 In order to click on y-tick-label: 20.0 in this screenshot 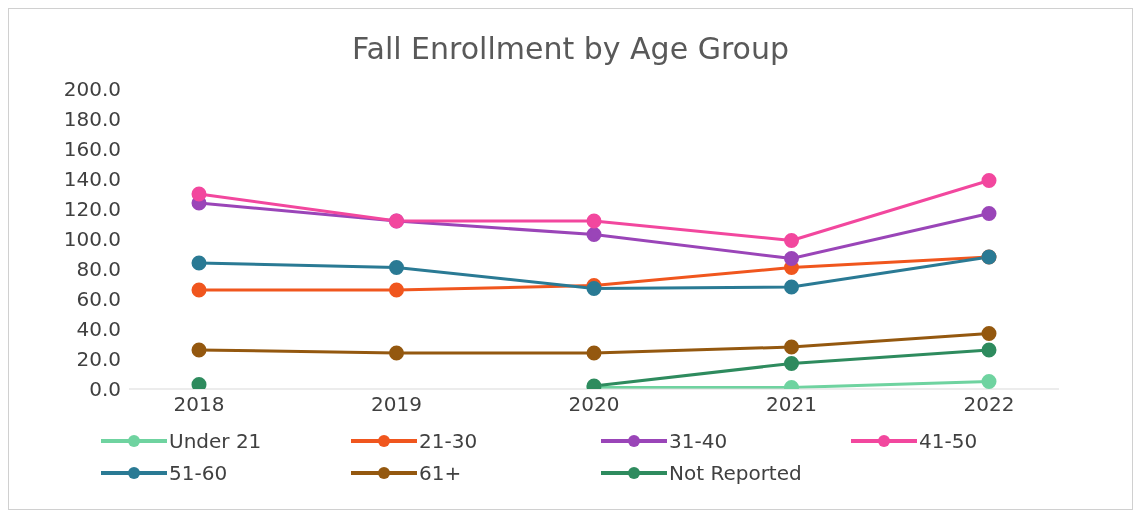, I will do `click(98, 359)`.